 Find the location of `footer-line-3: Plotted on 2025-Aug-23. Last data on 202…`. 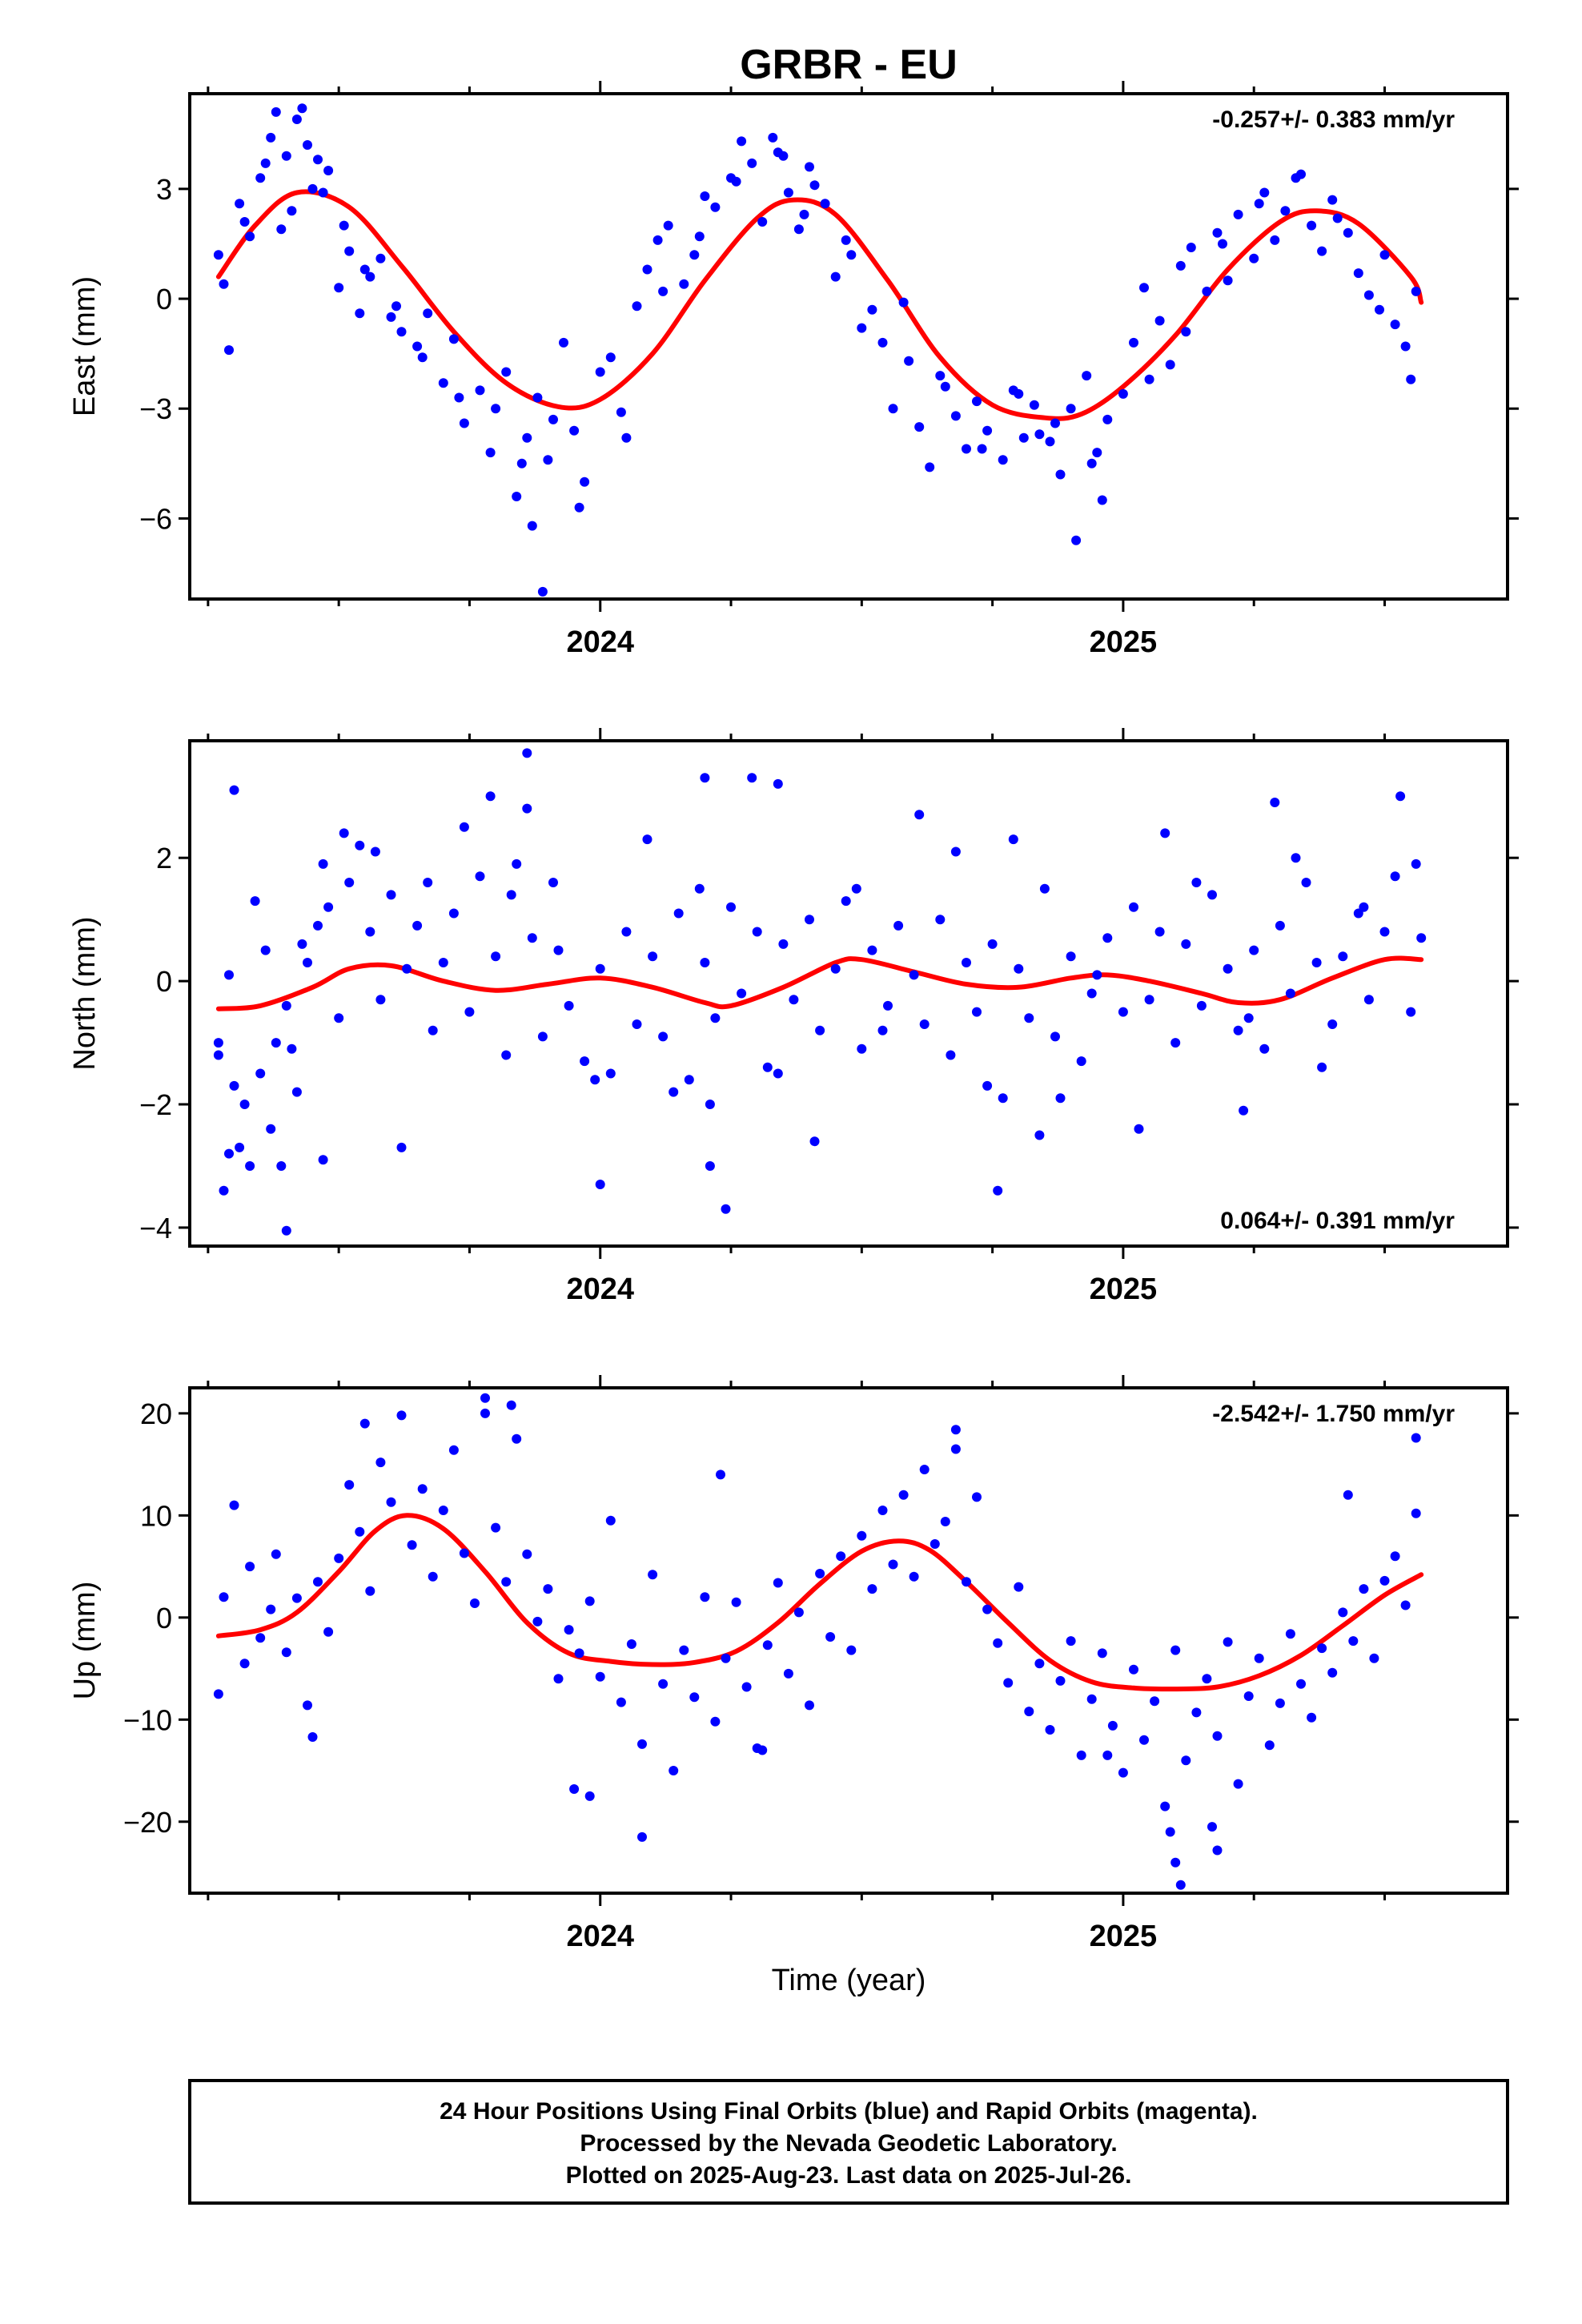

footer-line-3: Plotted on 2025-Aug-23. Last data on 202… is located at coordinates (849, 2175).